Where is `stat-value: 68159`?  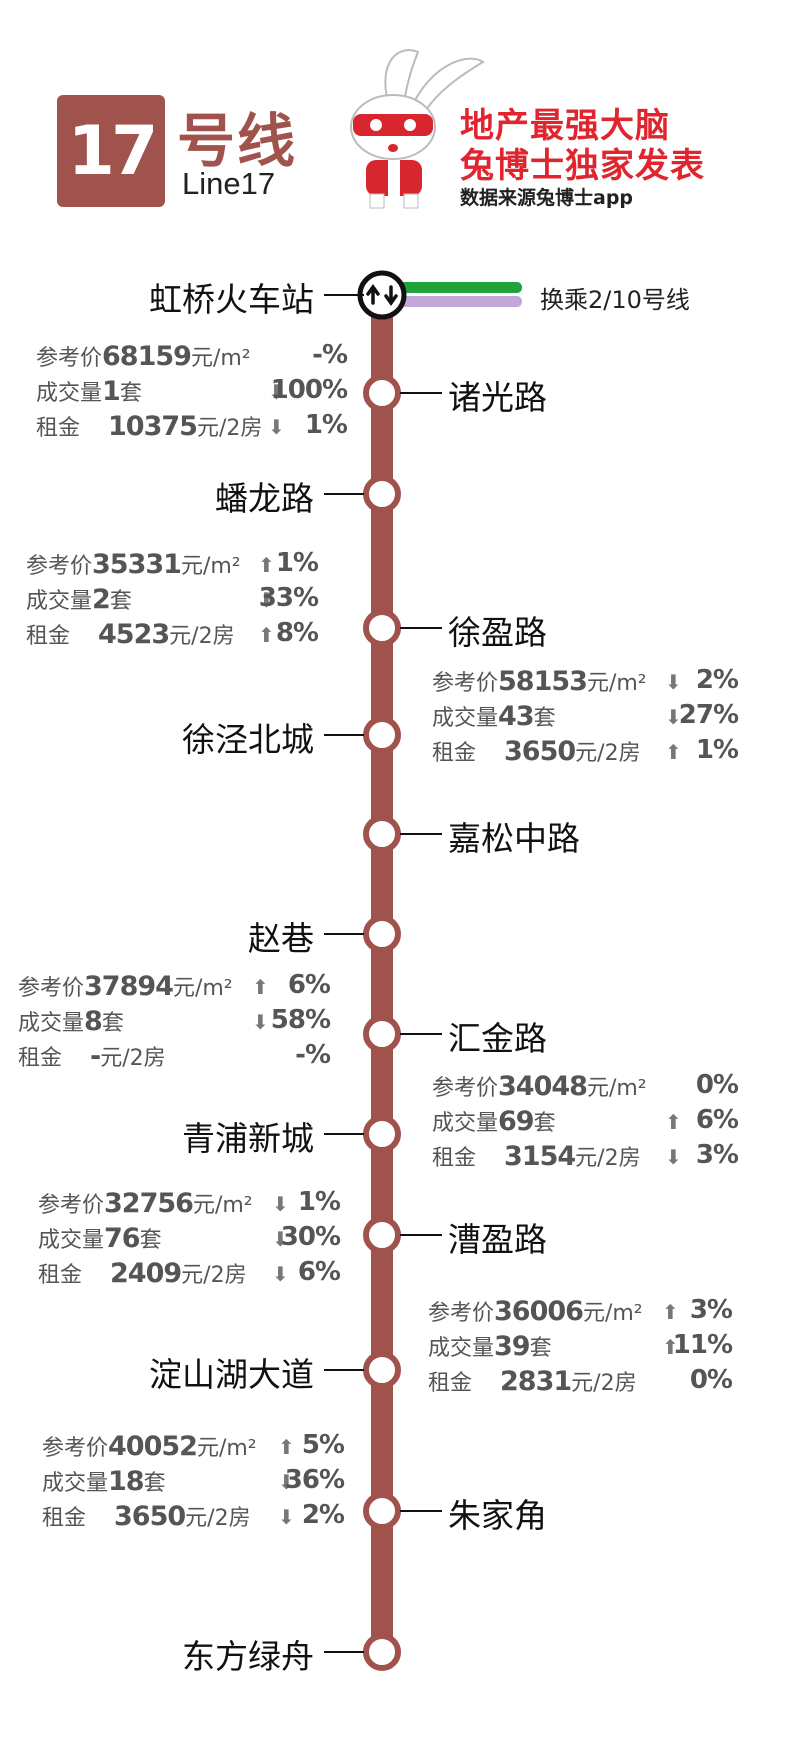 stat-value: 68159 is located at coordinates (147, 356).